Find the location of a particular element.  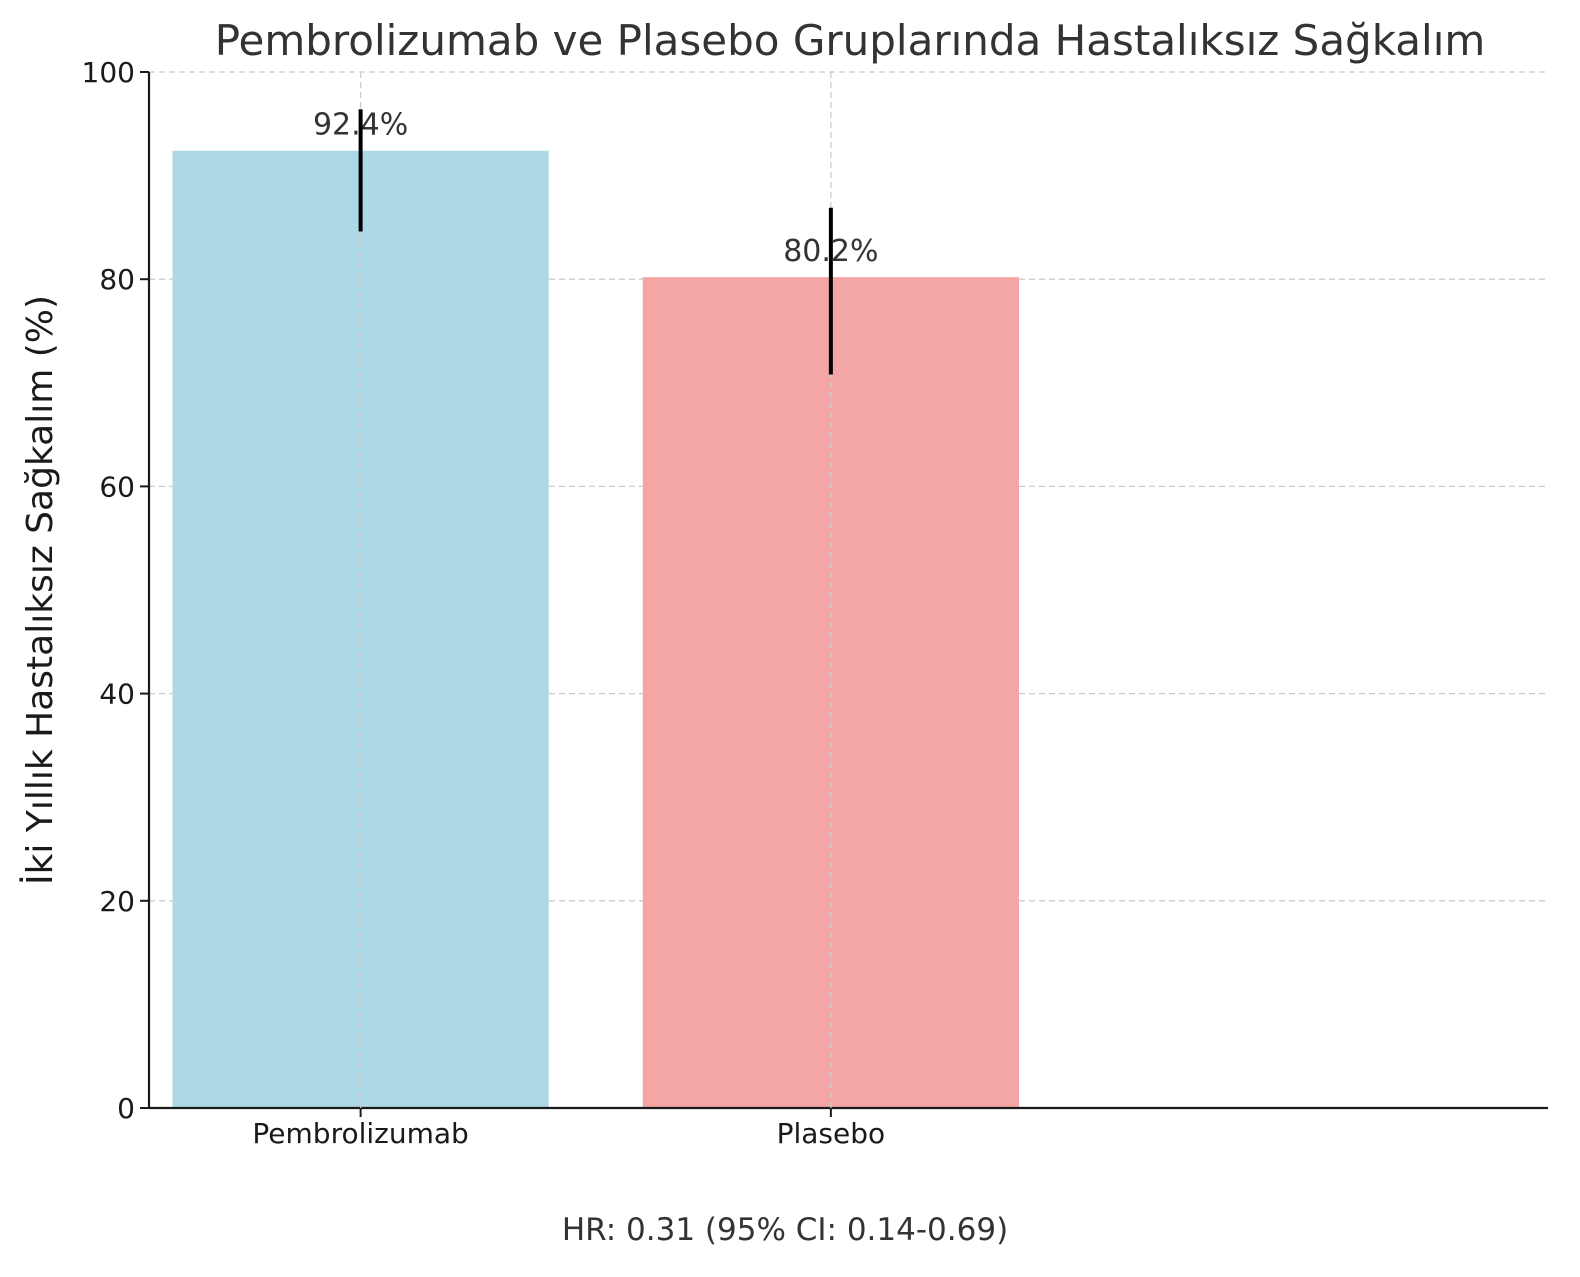

error-bars is located at coordinates (595, 242).